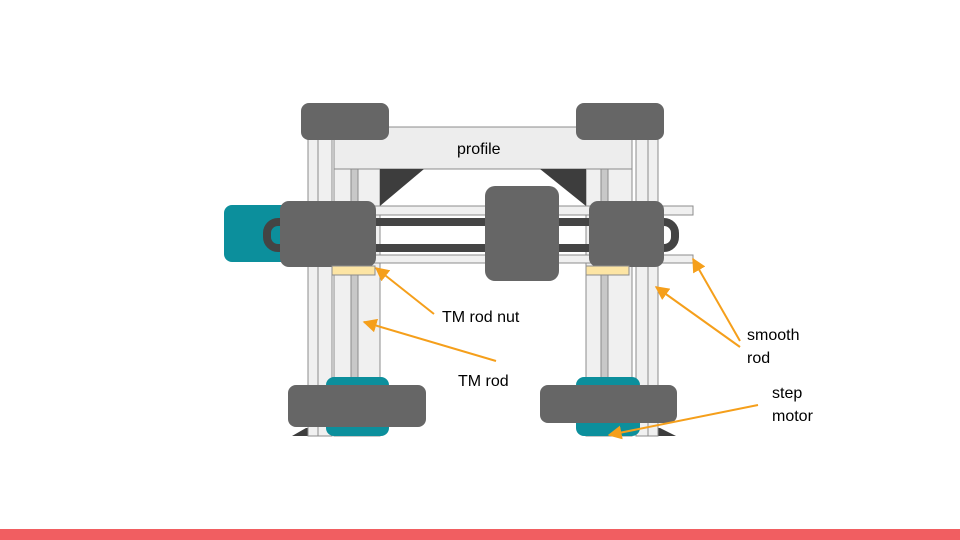 This screenshot has height=540, width=960. What do you see at coordinates (483, 381) in the screenshot?
I see `tm-rod-label: TM rod` at bounding box center [483, 381].